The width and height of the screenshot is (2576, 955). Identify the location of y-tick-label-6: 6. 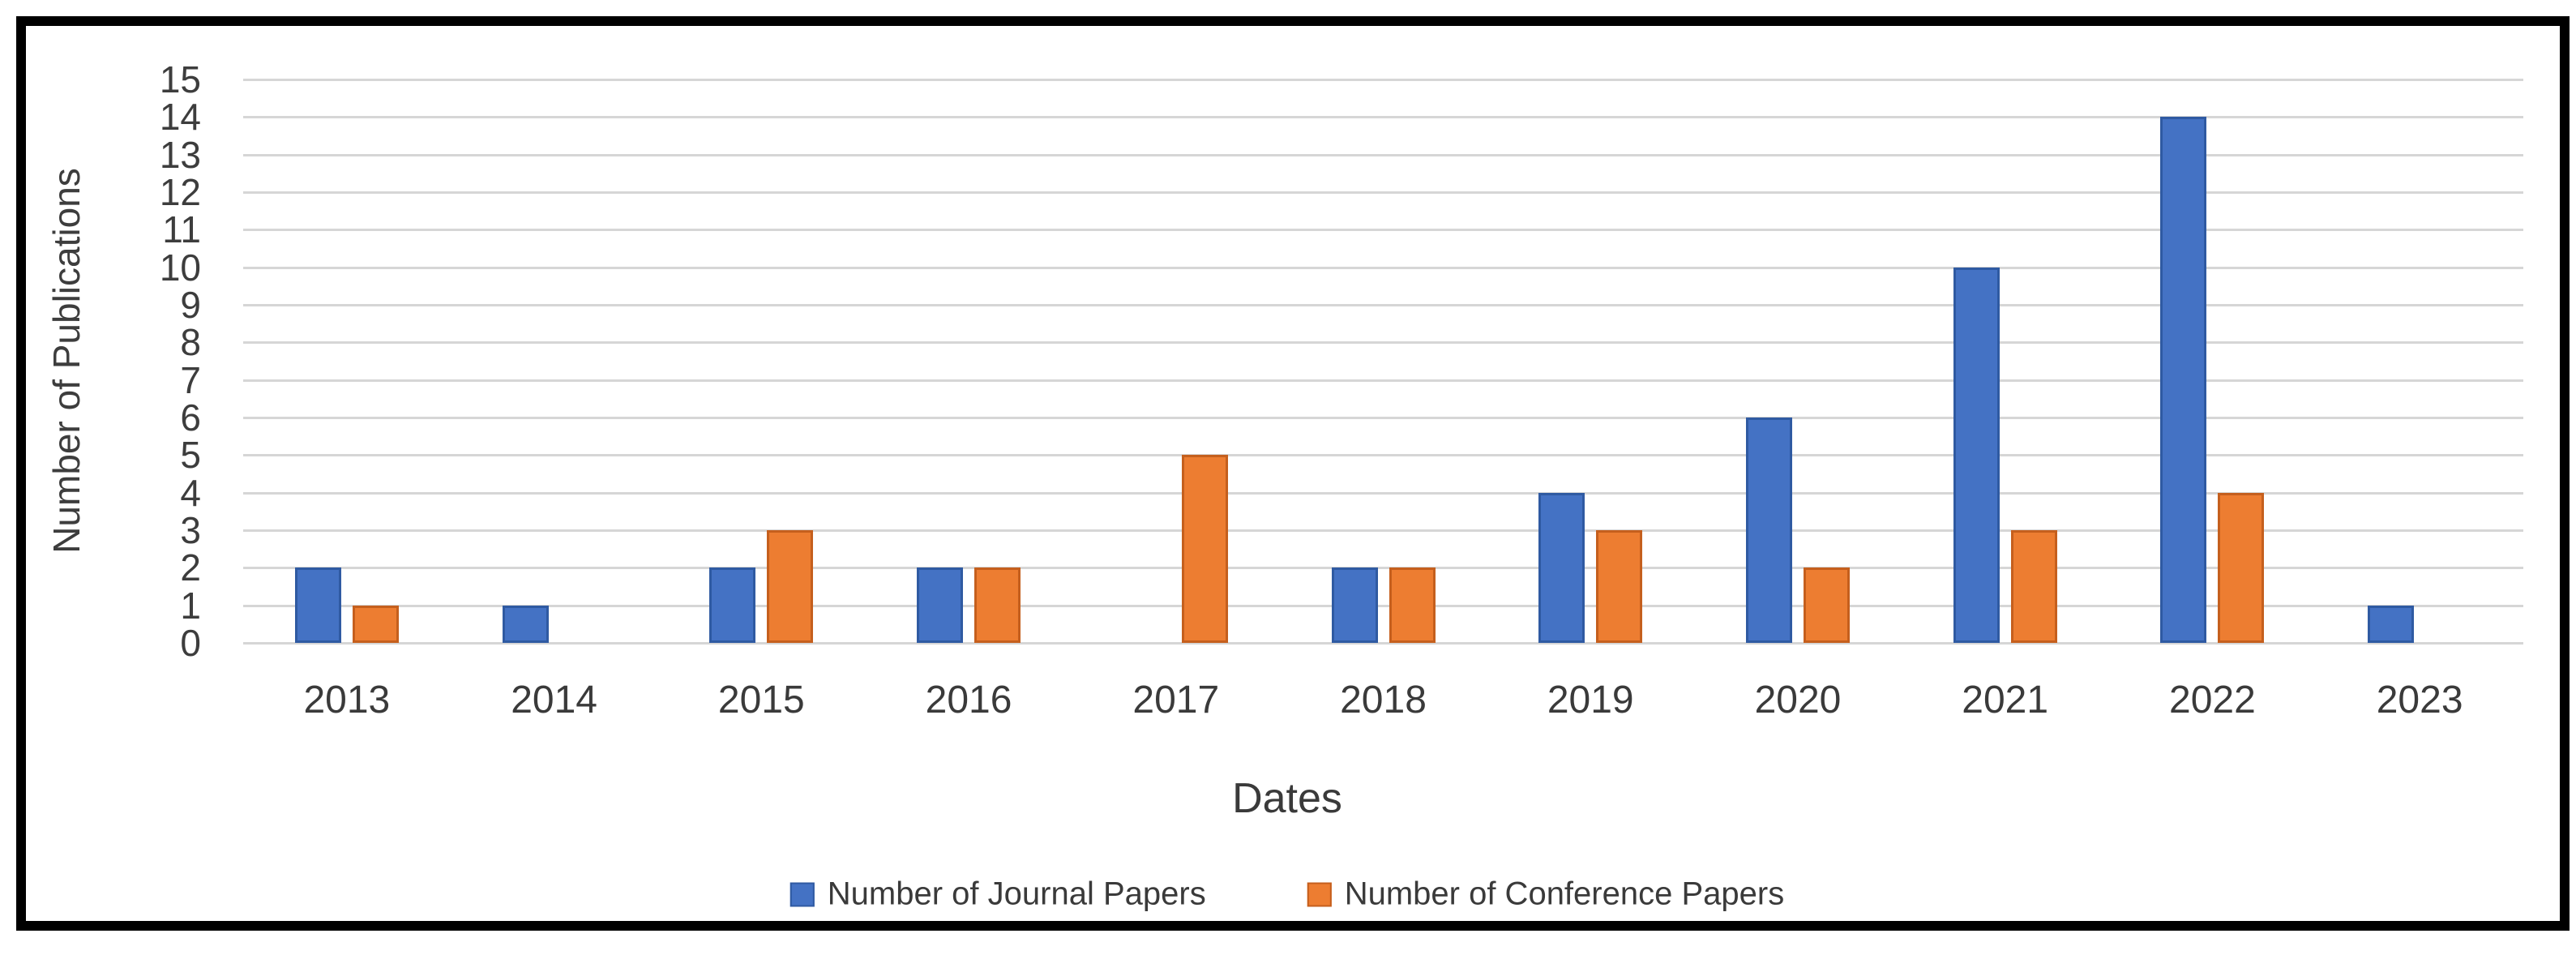
(190, 418).